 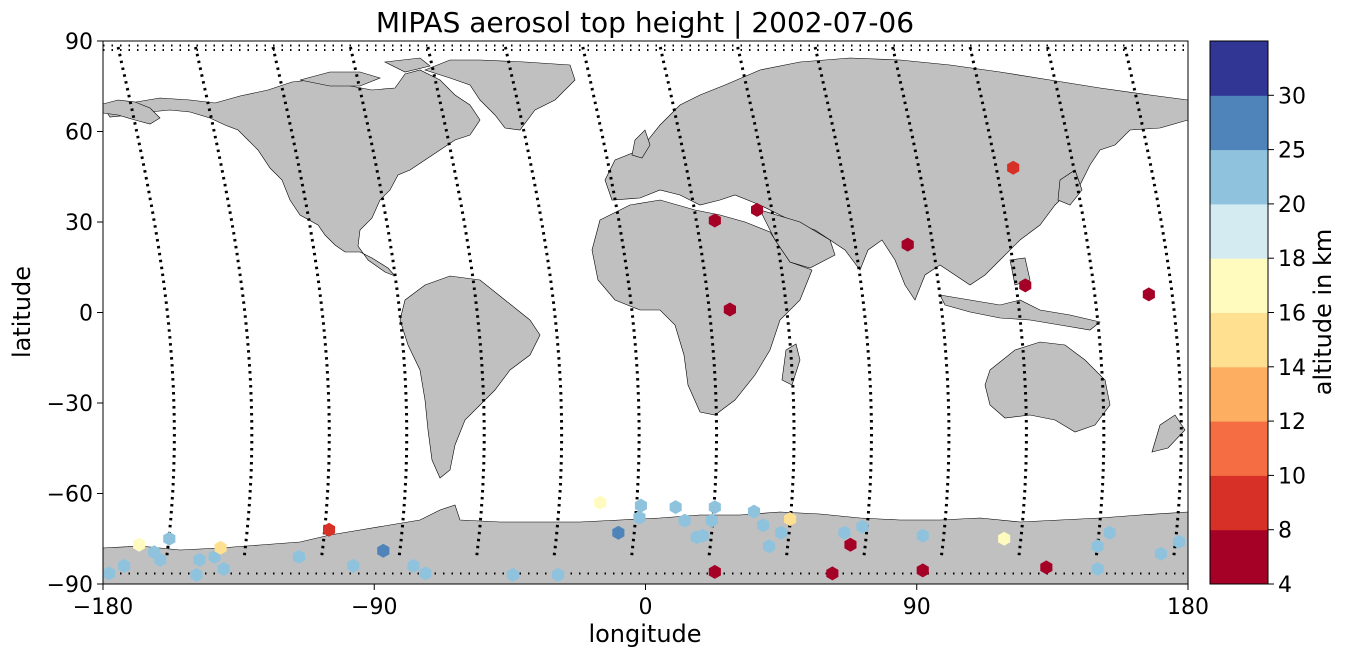 What do you see at coordinates (797, 239) in the screenshot?
I see `land-arabia` at bounding box center [797, 239].